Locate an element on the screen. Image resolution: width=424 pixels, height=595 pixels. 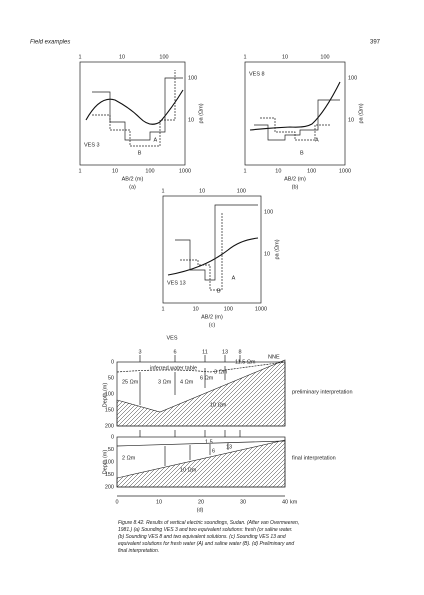
section-end: NNE is located at coordinates (274, 357).